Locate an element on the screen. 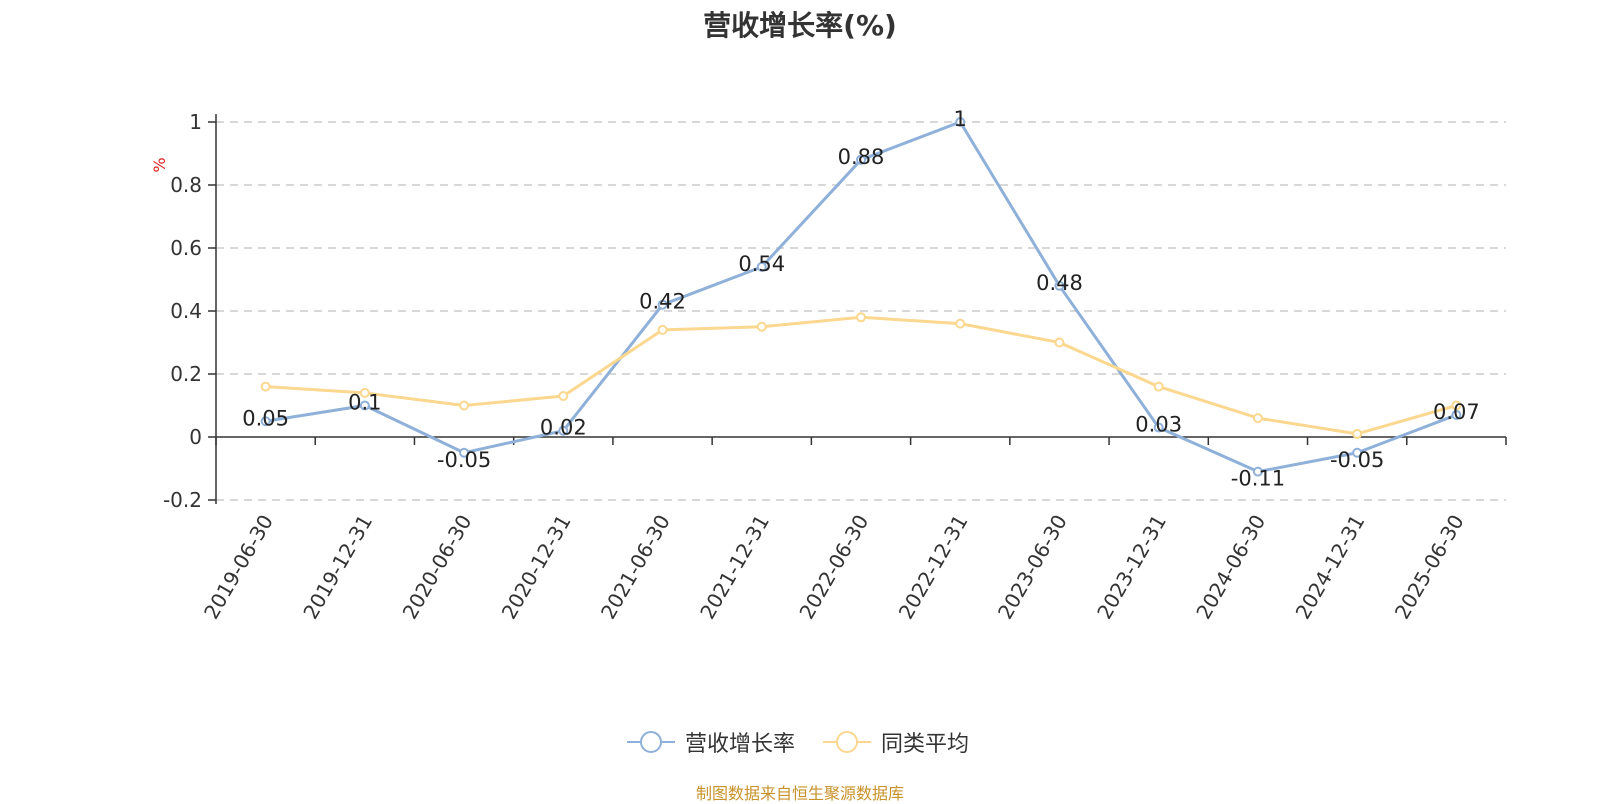 This screenshot has width=1600, height=804. legend-item-peer-average: 同类平均 is located at coordinates (896, 742).